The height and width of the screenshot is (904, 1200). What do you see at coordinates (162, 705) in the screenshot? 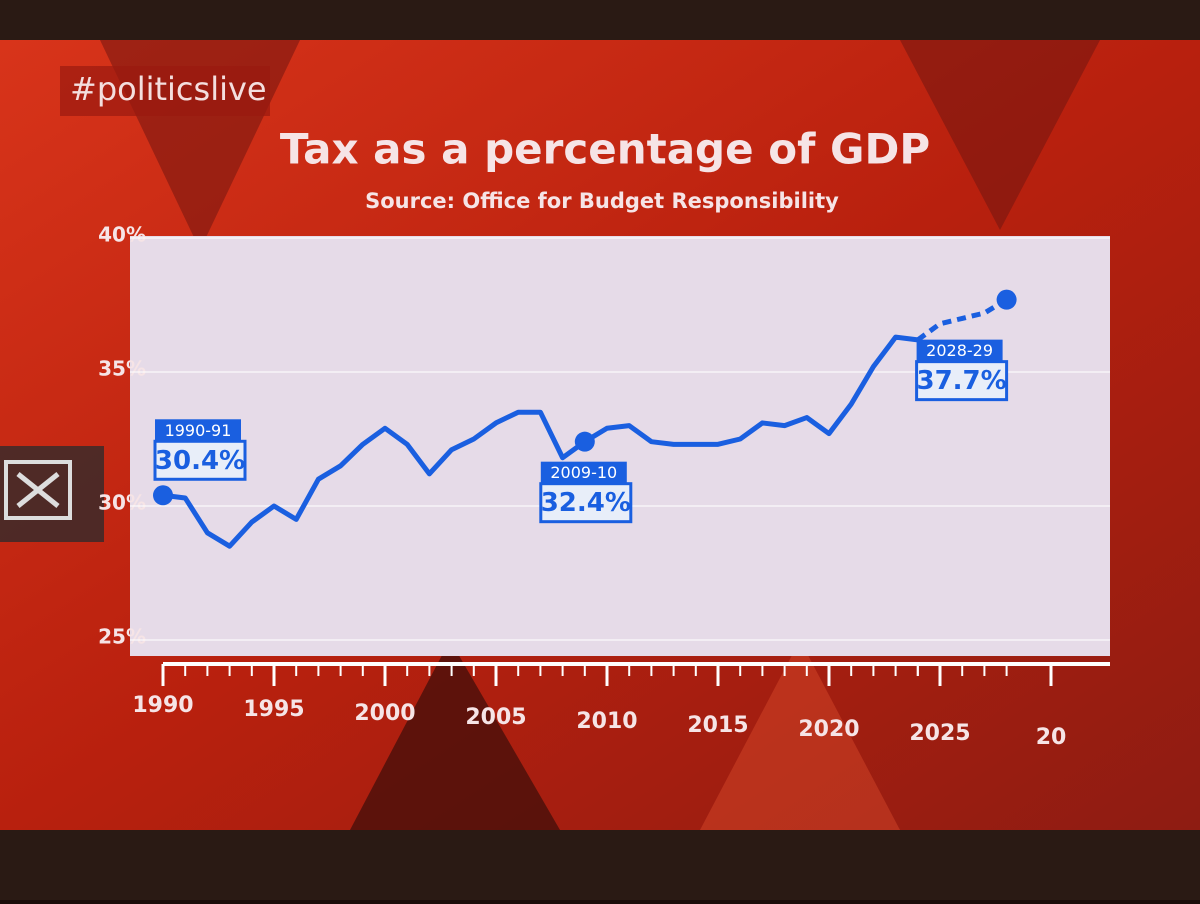
I see `x-tick-label: 1990` at bounding box center [162, 705].